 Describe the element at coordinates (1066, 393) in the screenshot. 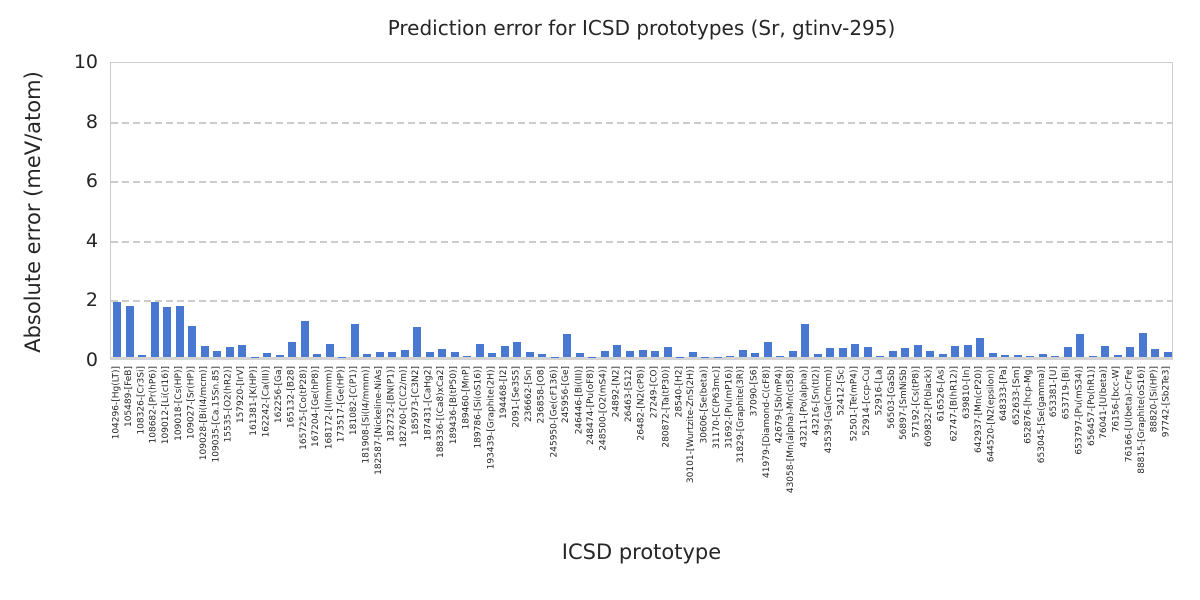

I see `x-tick-label: 653719-[Bi]` at that location.